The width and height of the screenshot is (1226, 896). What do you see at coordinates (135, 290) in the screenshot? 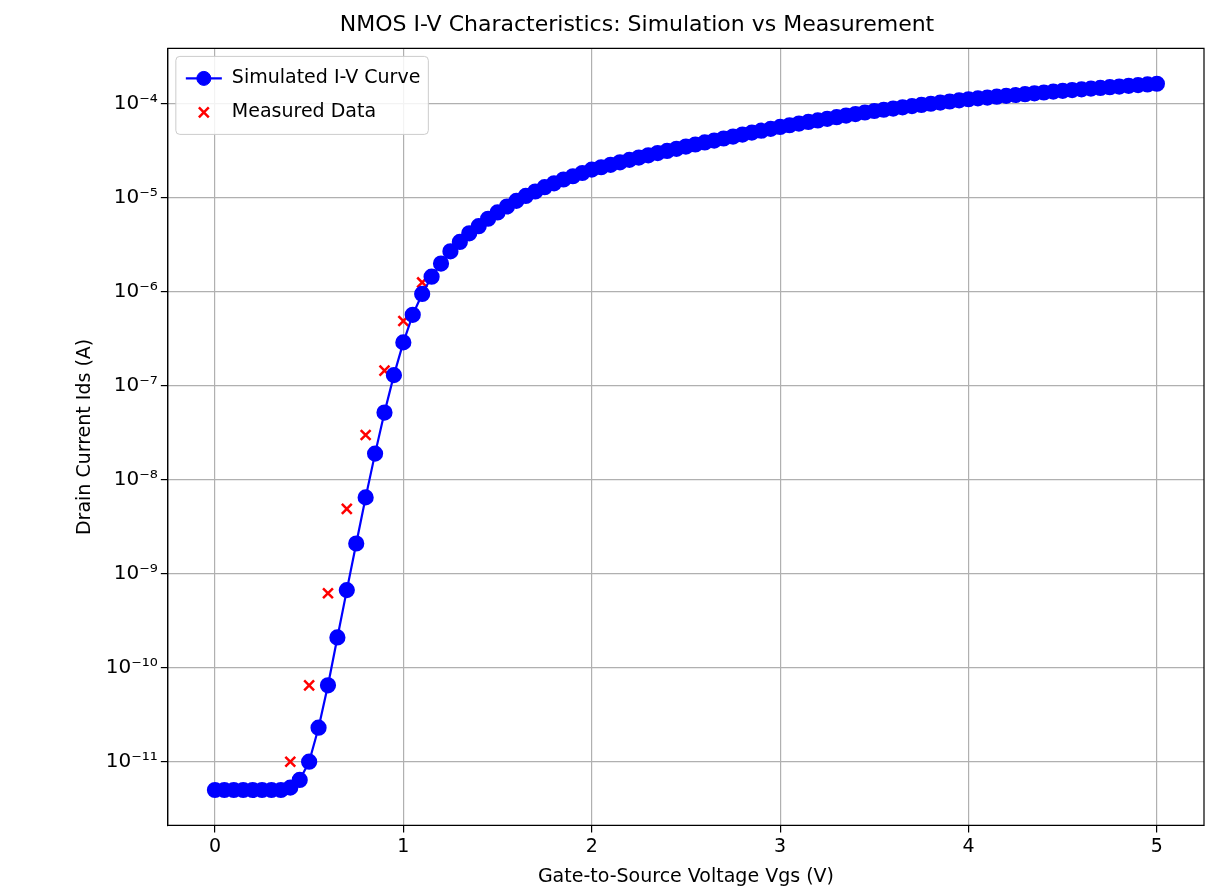
I see `y-tick-label: 10⁻⁶` at bounding box center [135, 290].